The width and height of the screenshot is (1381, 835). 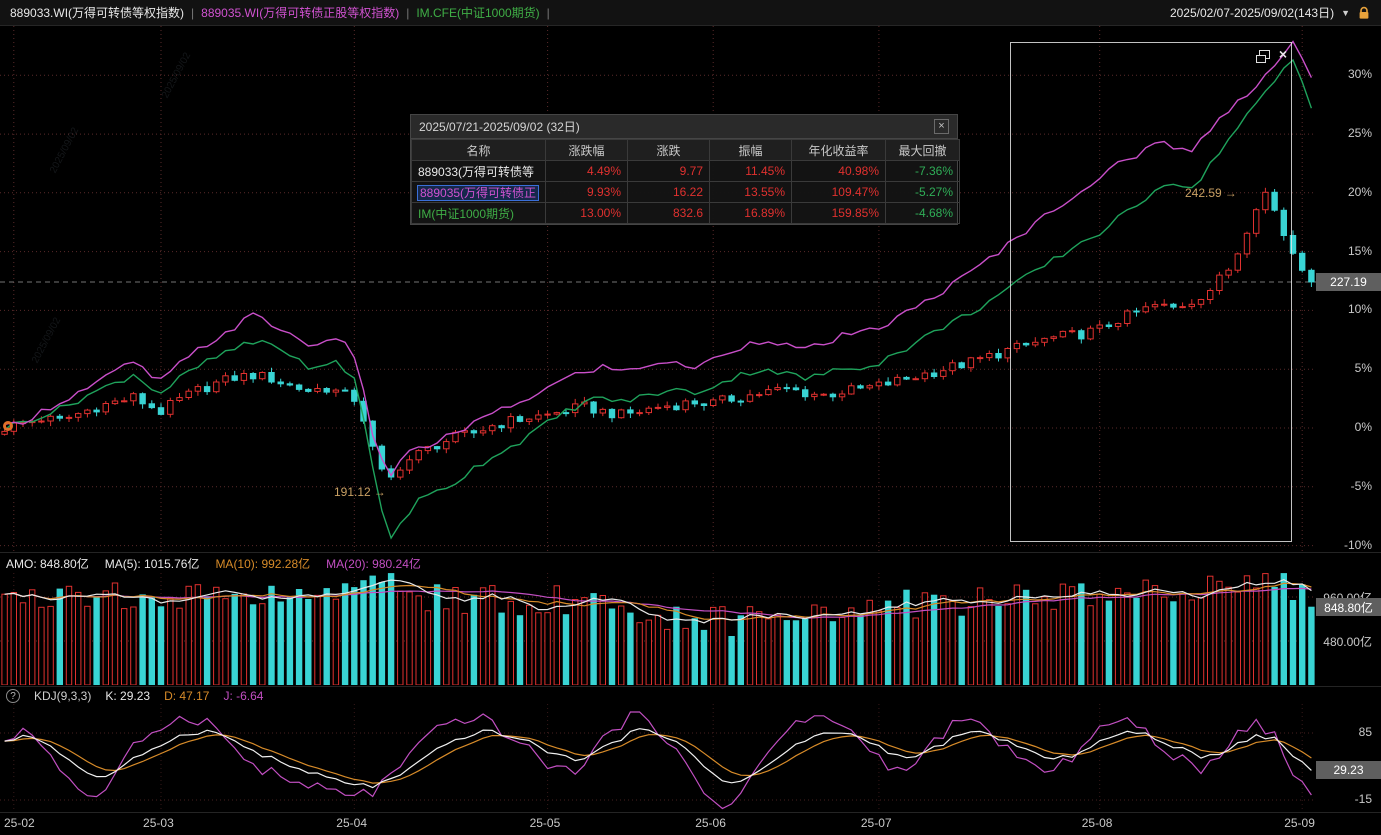 What do you see at coordinates (263, 564) in the screenshot?
I see `volume-ma10-label: MA(10): 992.28亿` at bounding box center [263, 564].